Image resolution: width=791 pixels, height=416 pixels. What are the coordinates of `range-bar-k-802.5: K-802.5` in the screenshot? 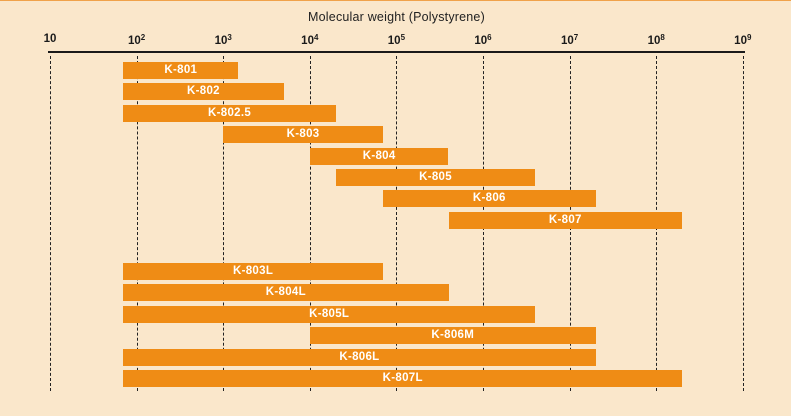 It's located at (229, 113).